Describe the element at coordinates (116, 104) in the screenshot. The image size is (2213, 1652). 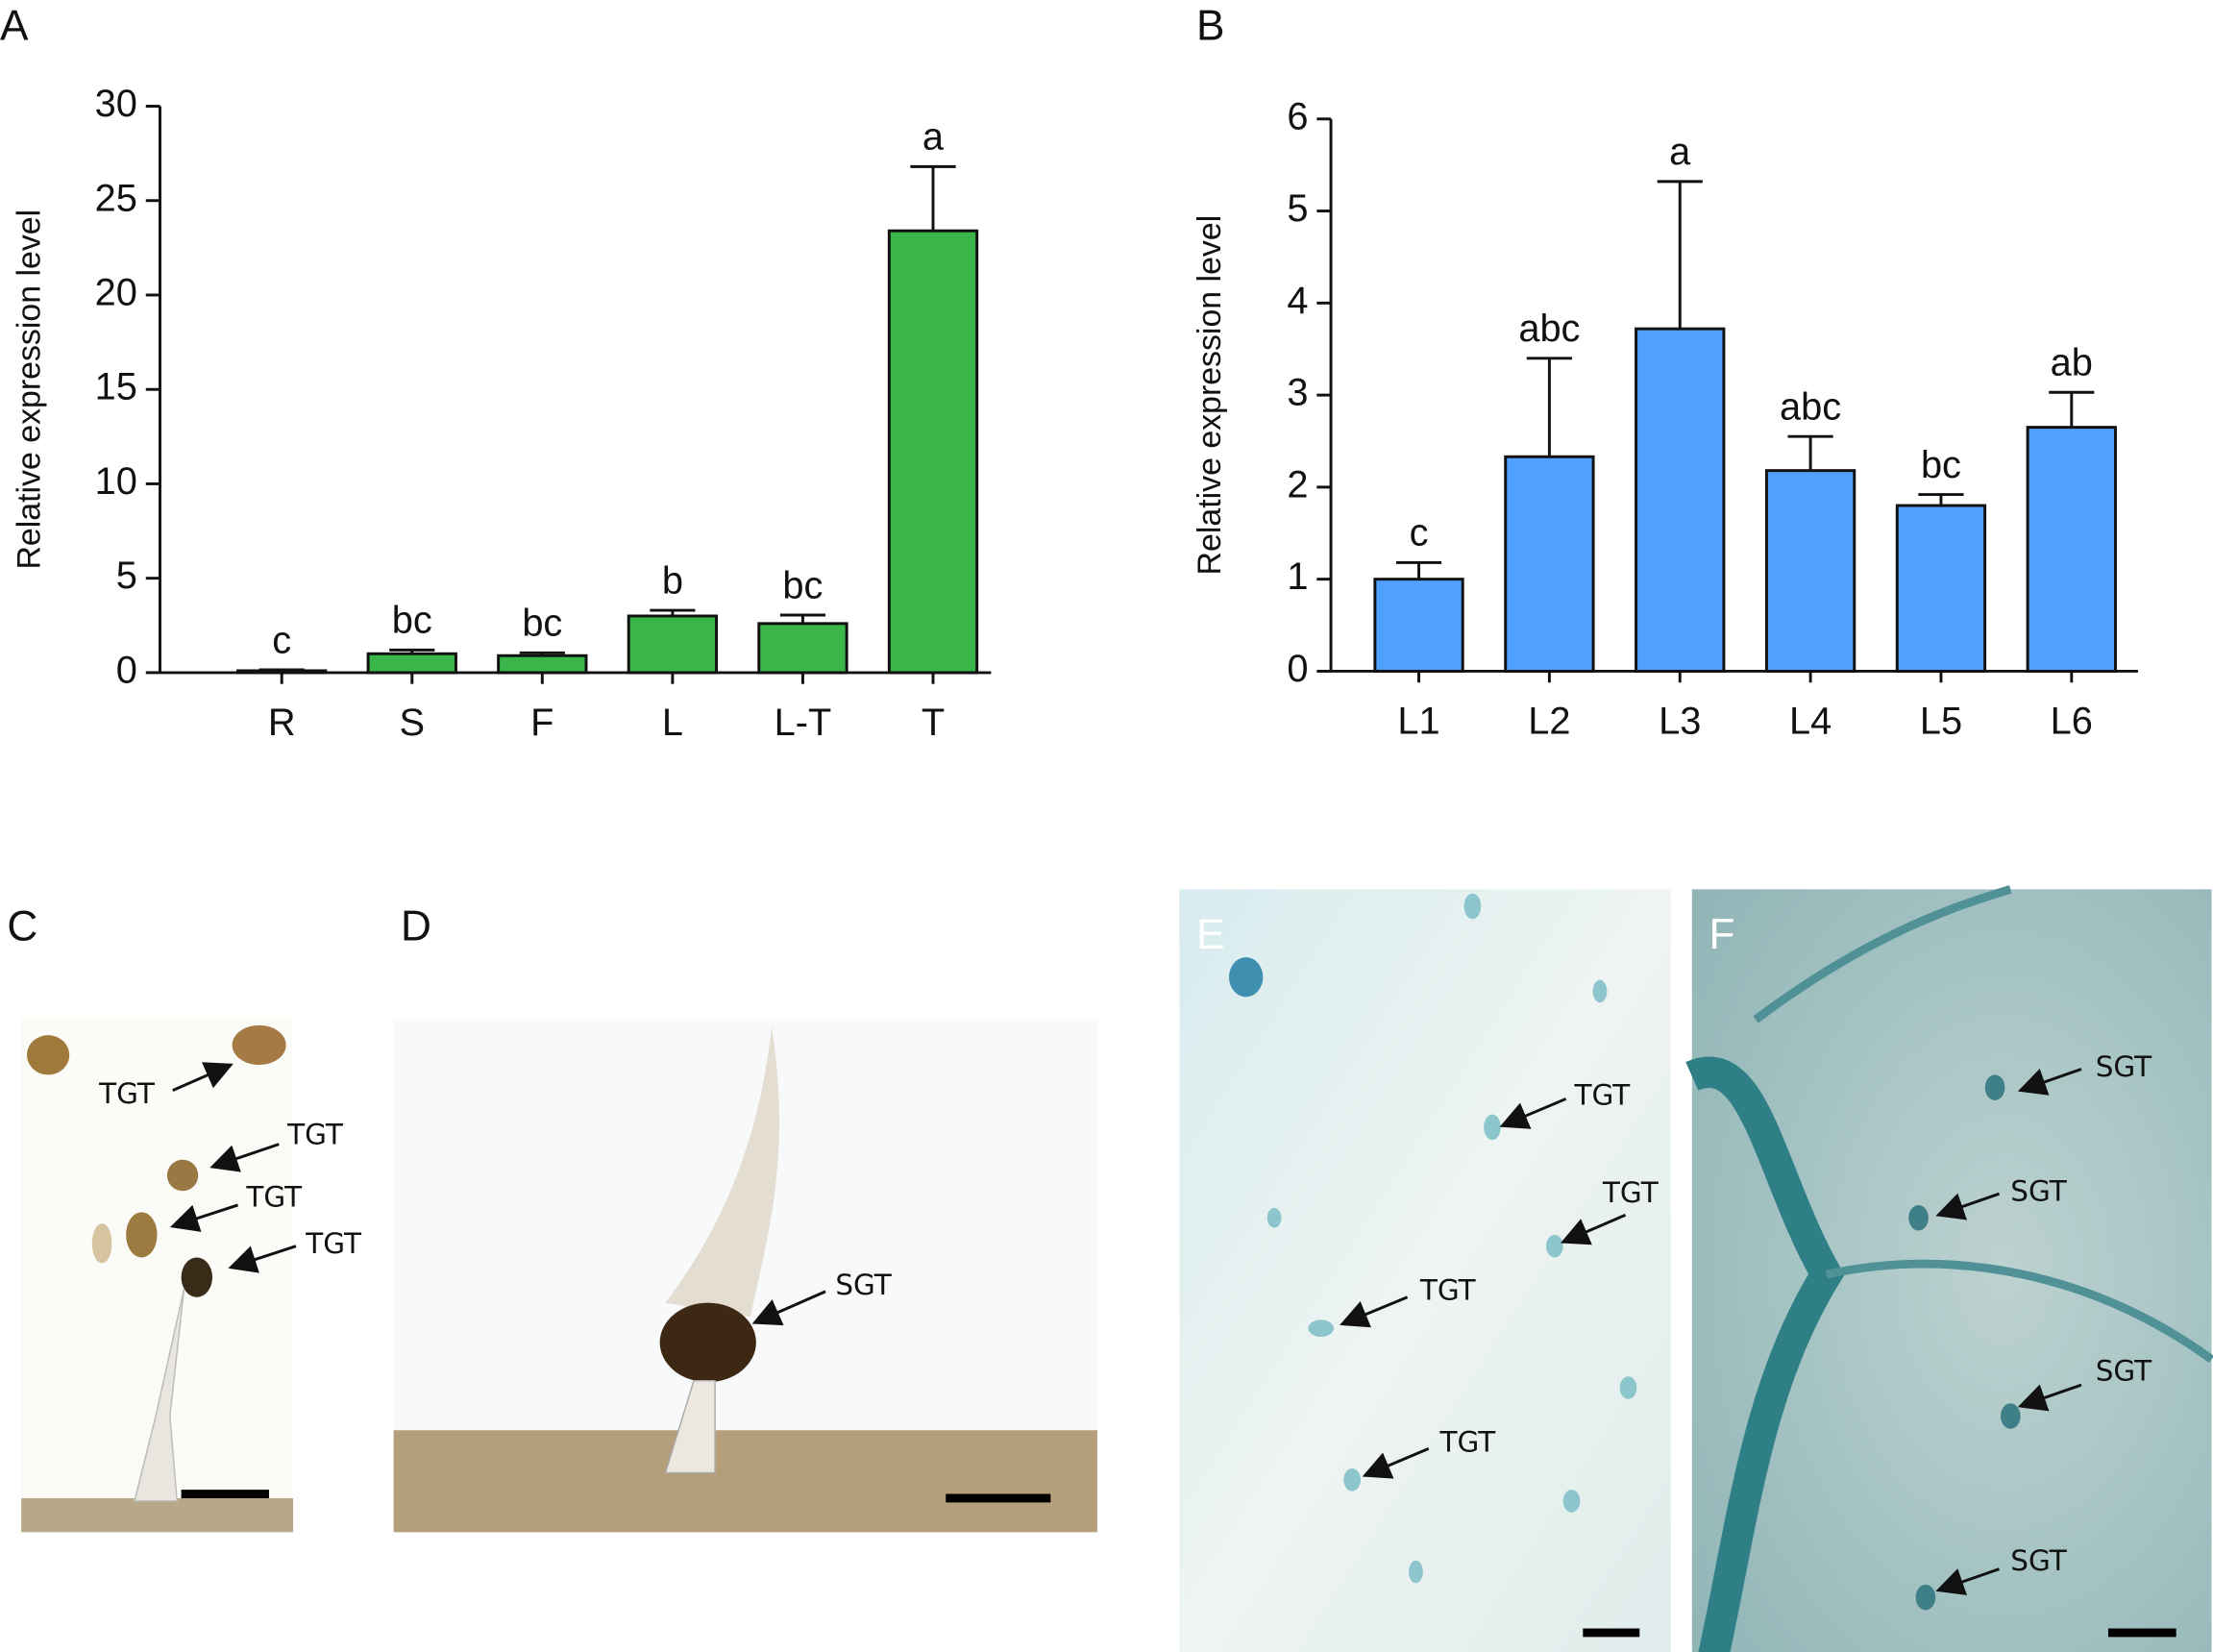
I see `y-tick-label: 30` at that location.